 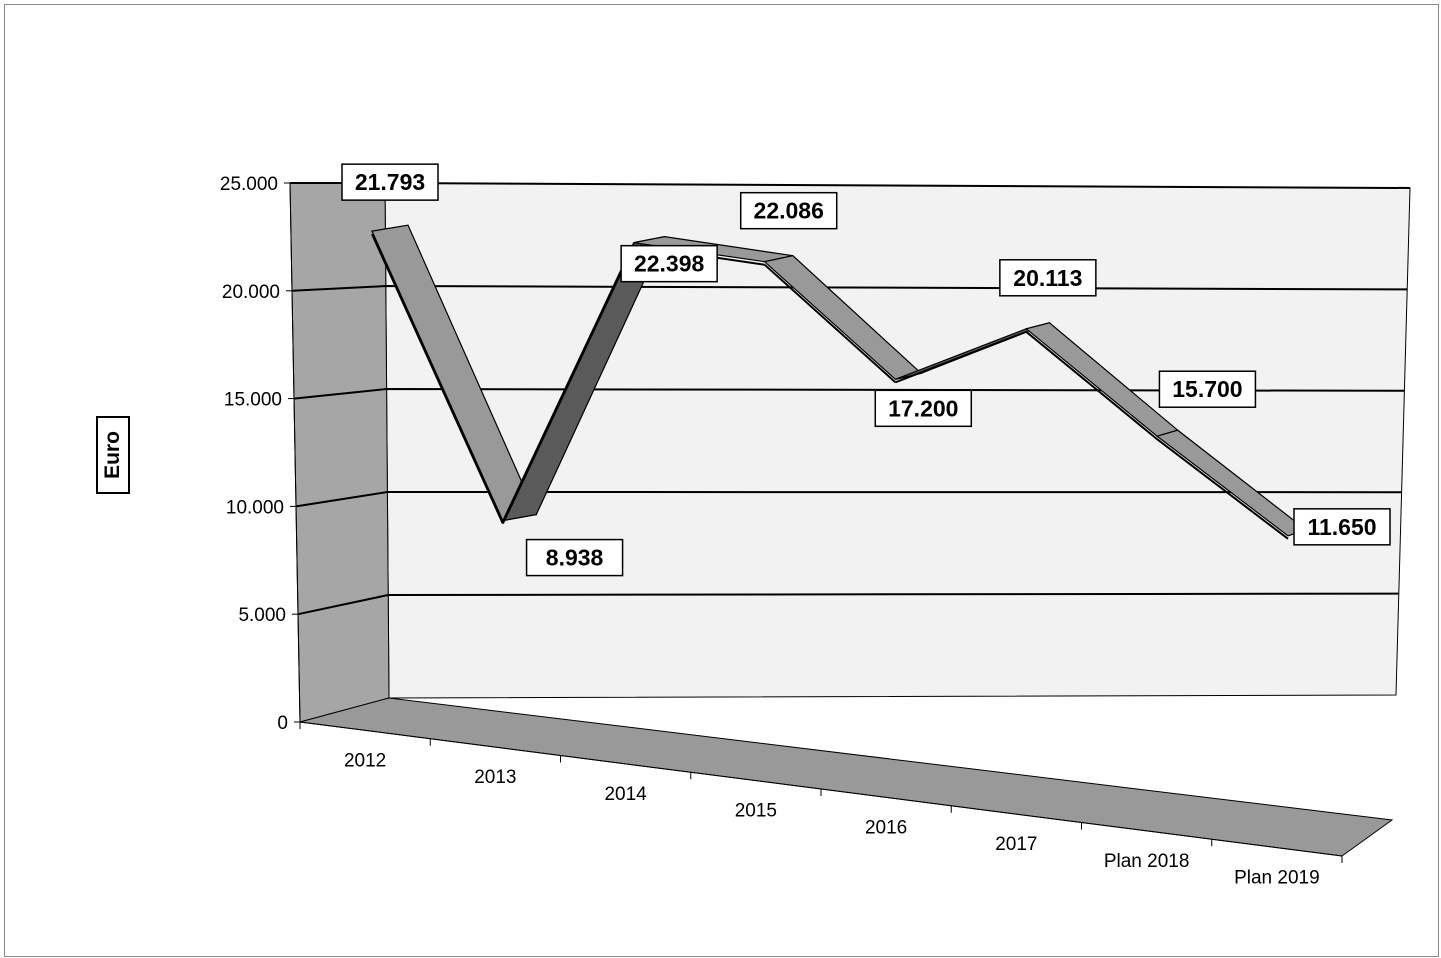 What do you see at coordinates (365, 760) in the screenshot?
I see `x-tick-label: 2012` at bounding box center [365, 760].